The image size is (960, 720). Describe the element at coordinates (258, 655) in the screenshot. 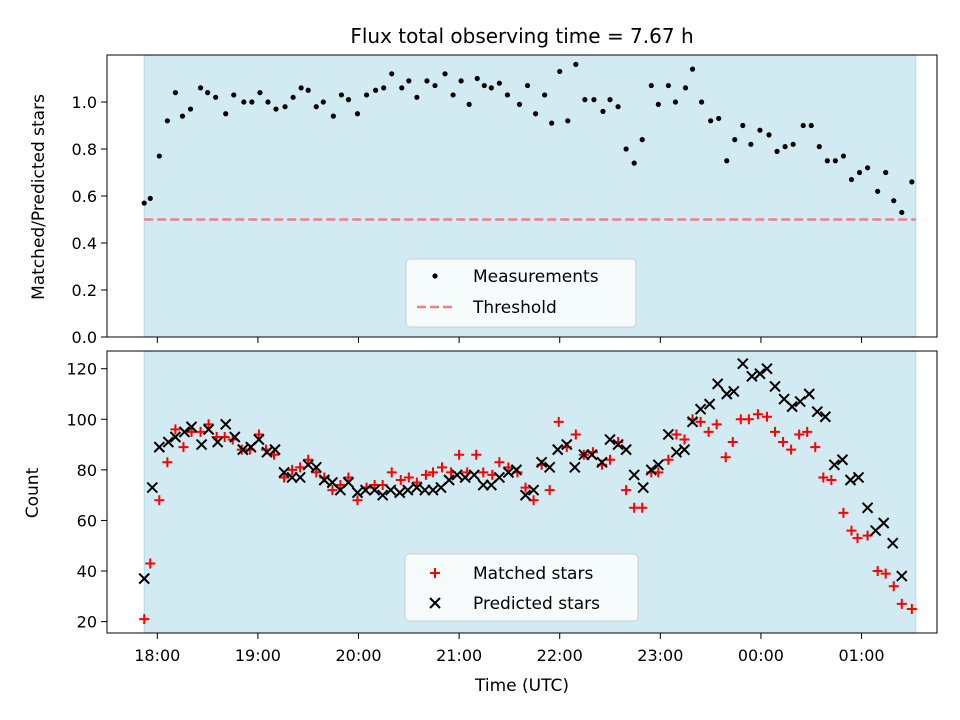

I see `x-tick-label-1: 19:00` at that location.